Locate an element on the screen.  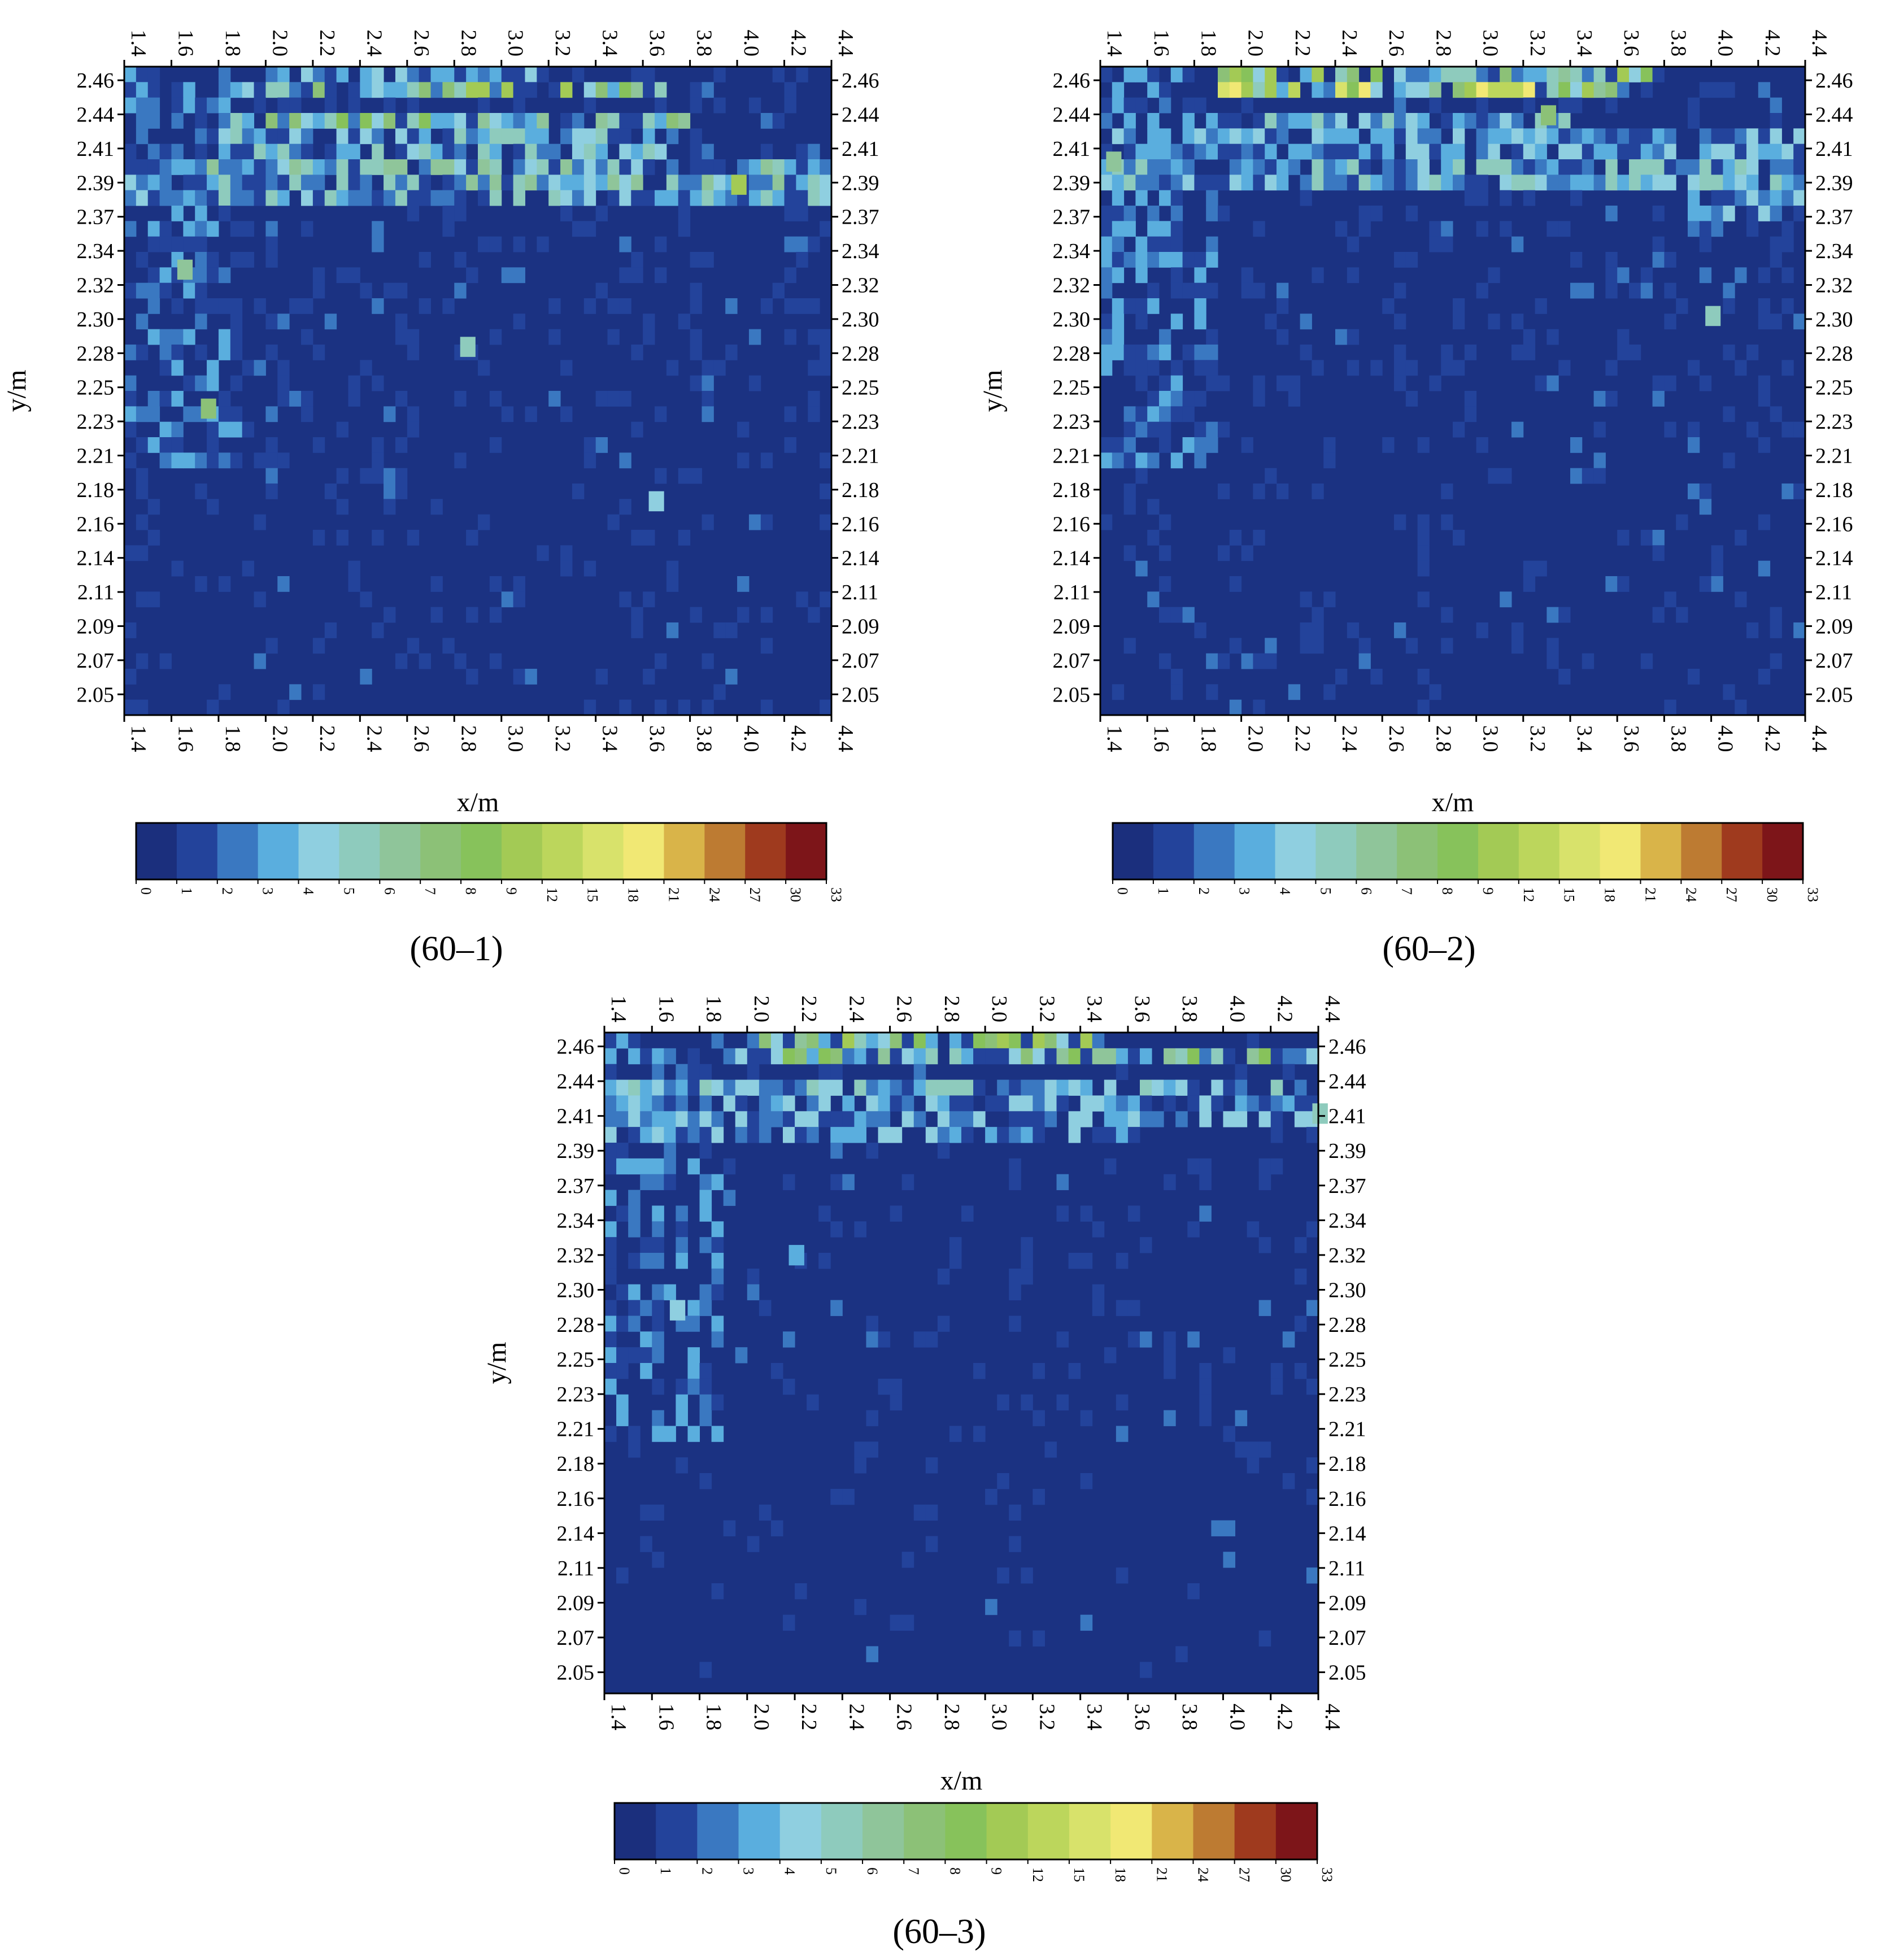
x-tick-label-top: 4.4 is located at coordinates (846, 43).